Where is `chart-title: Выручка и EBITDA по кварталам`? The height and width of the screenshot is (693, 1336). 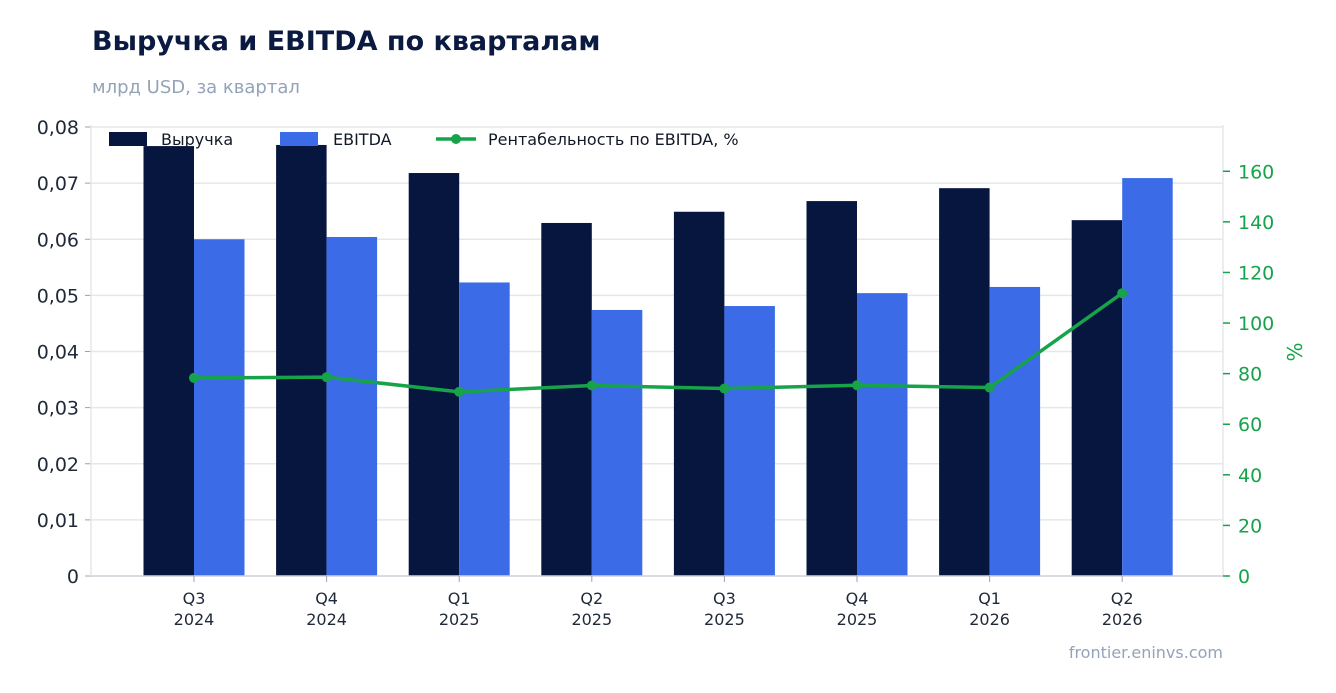
chart-title: Выручка и EBITDA по кварталам is located at coordinates (346, 41).